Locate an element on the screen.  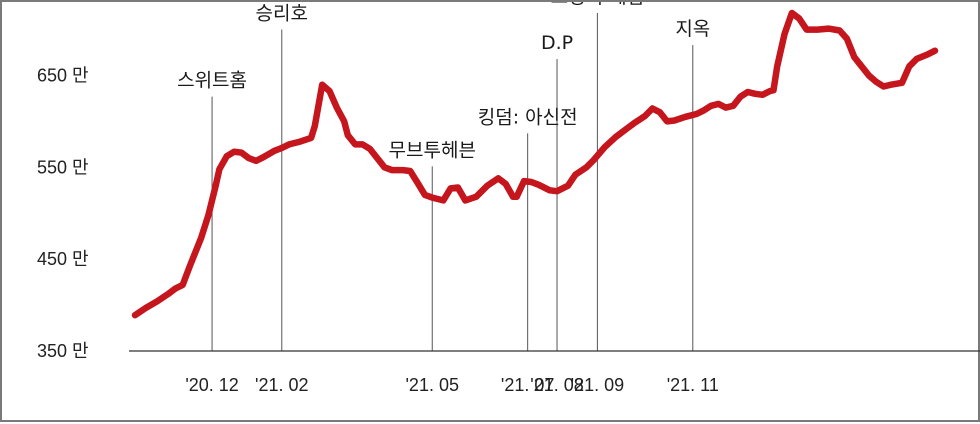
x-tick-label: '20. 12 is located at coordinates (211, 385).